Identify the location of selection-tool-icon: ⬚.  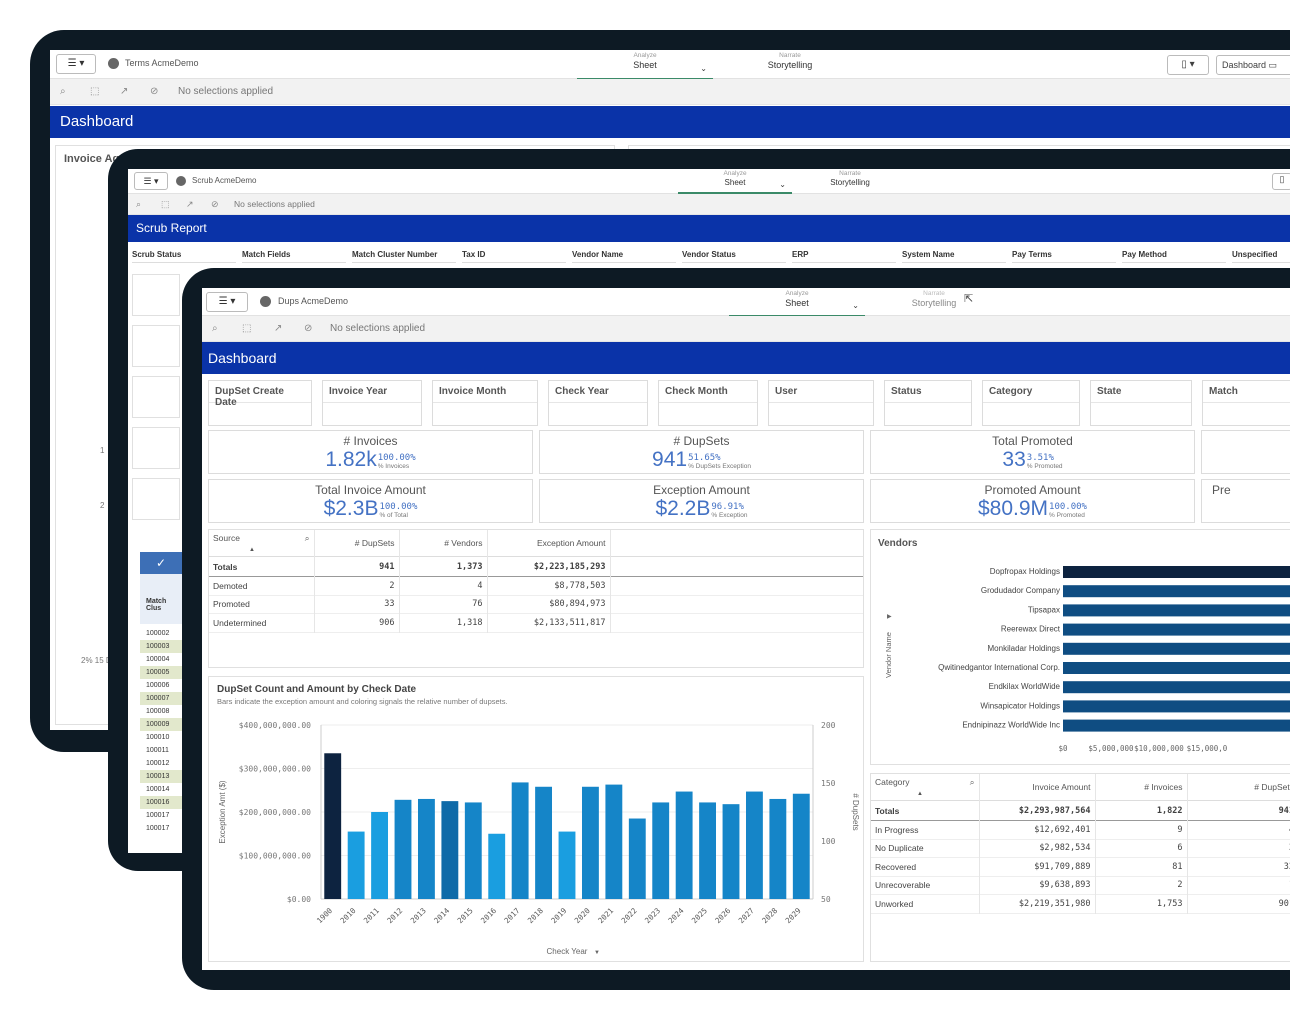
(165, 204).